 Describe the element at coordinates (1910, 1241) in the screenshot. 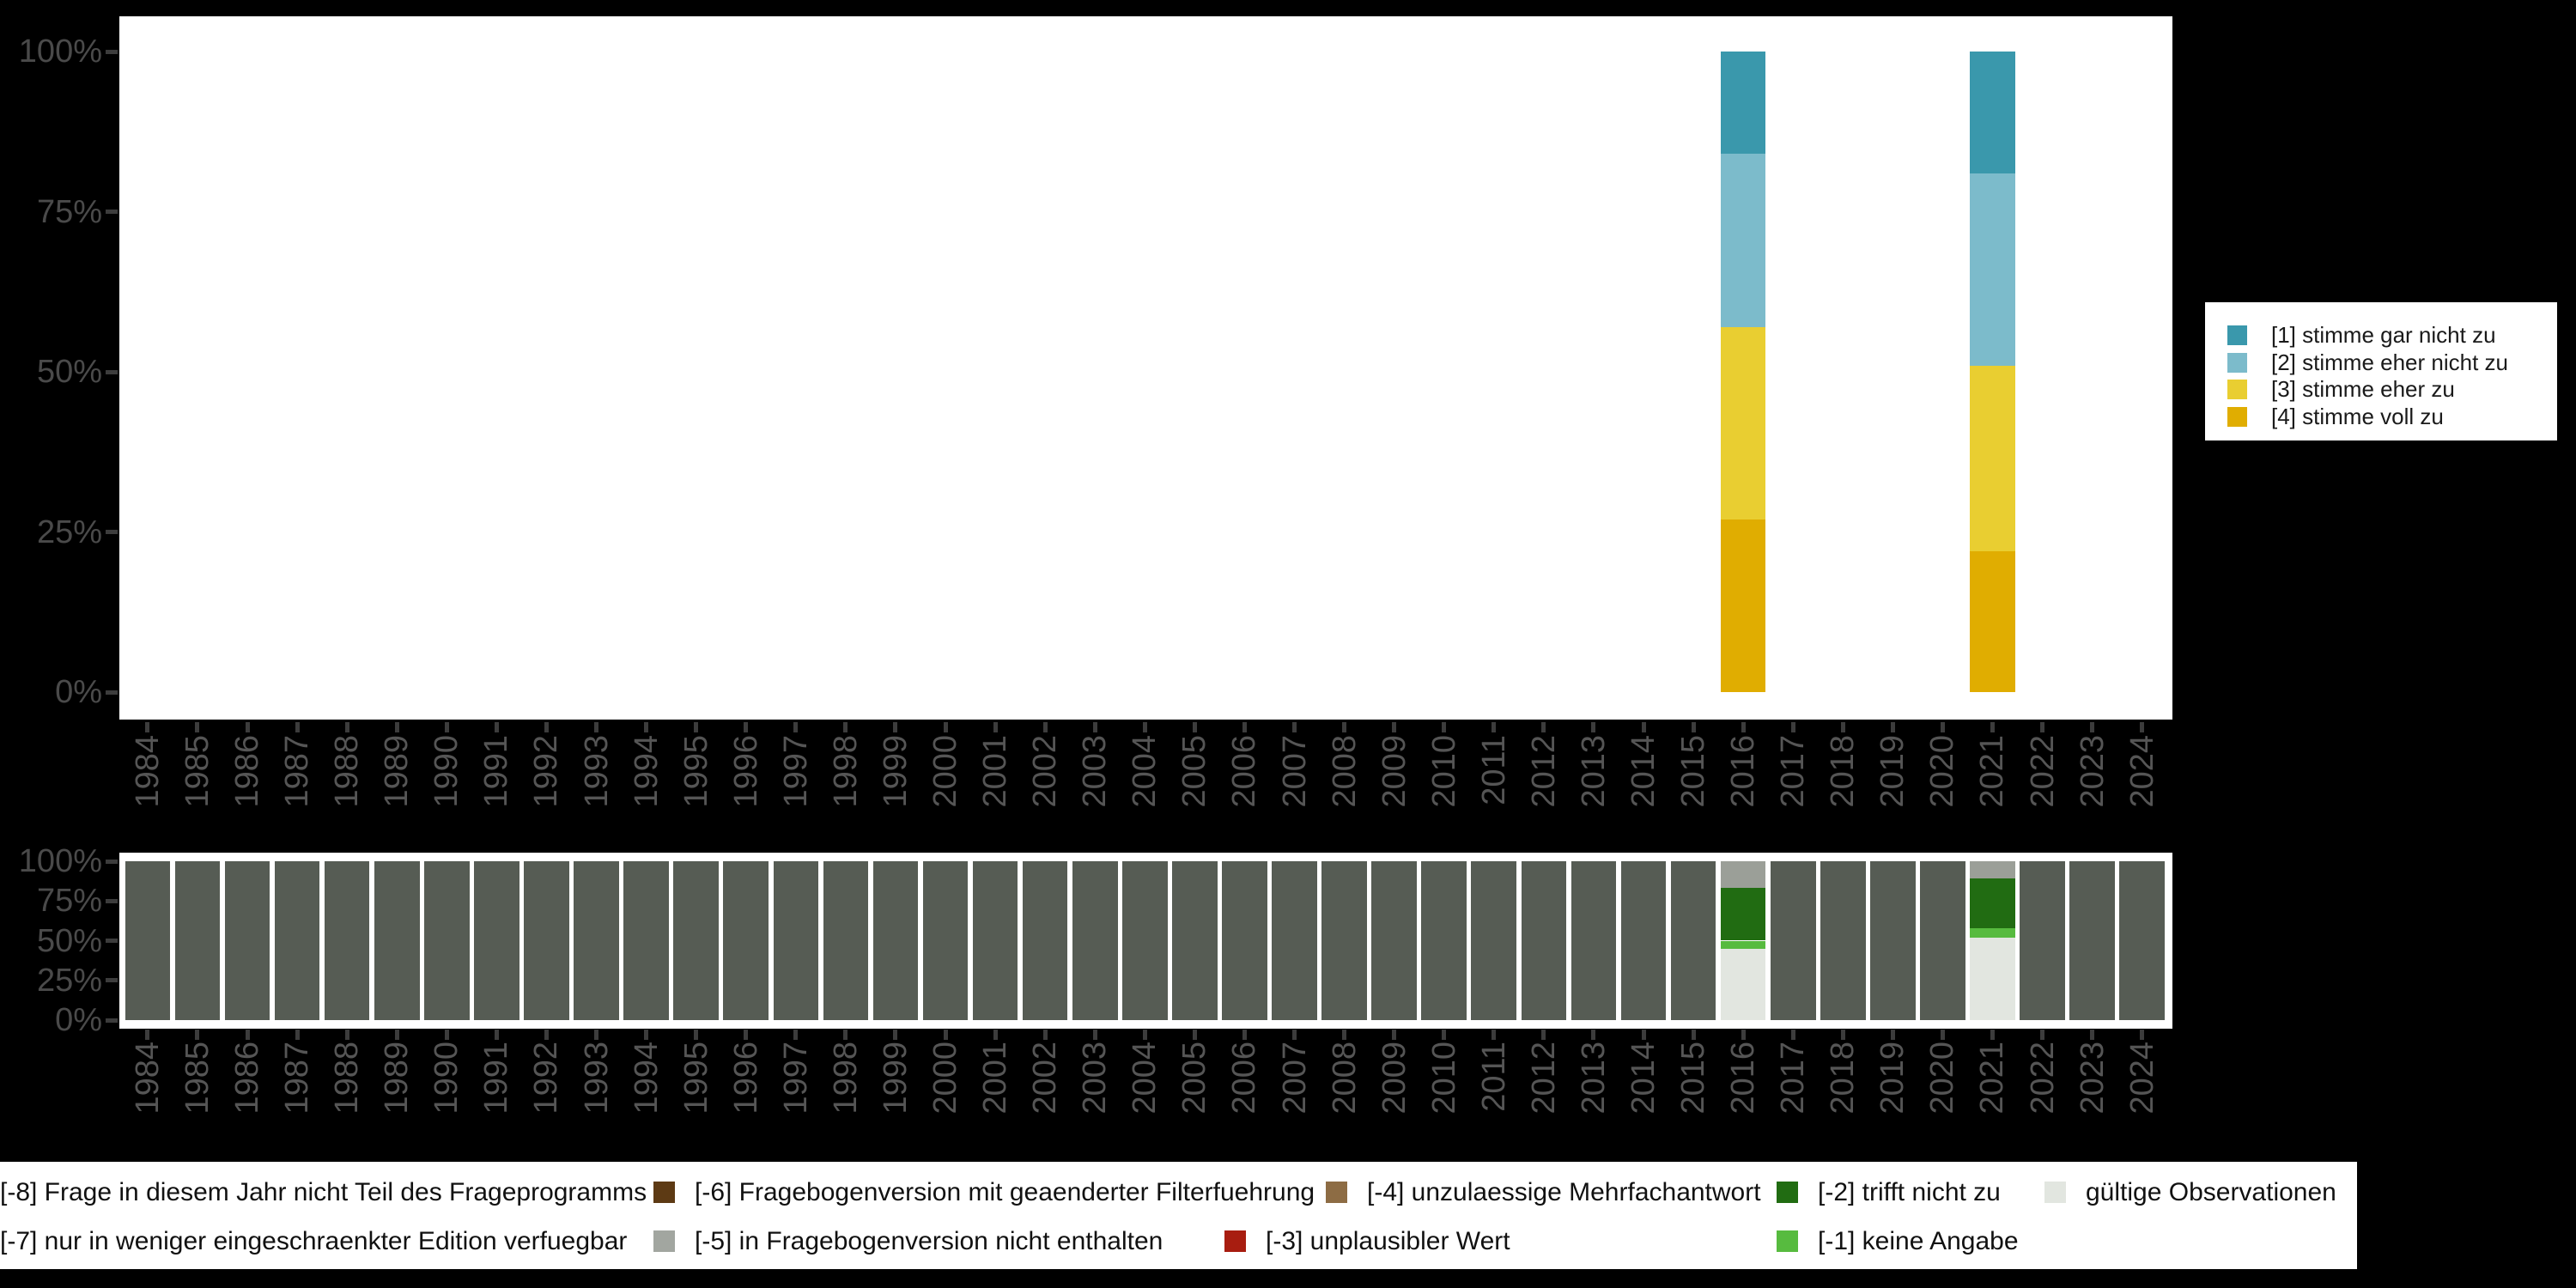

I see `legend-item: [-1] keine Angabe` at that location.